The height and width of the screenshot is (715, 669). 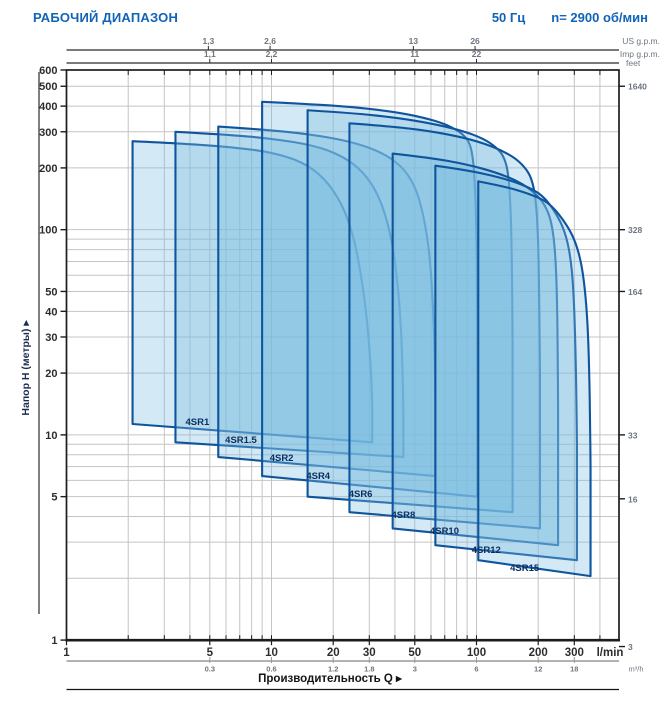 What do you see at coordinates (106, 17) in the screenshot?
I see `page-title: РАБОЧИЙ ДИАПАЗОН` at bounding box center [106, 17].